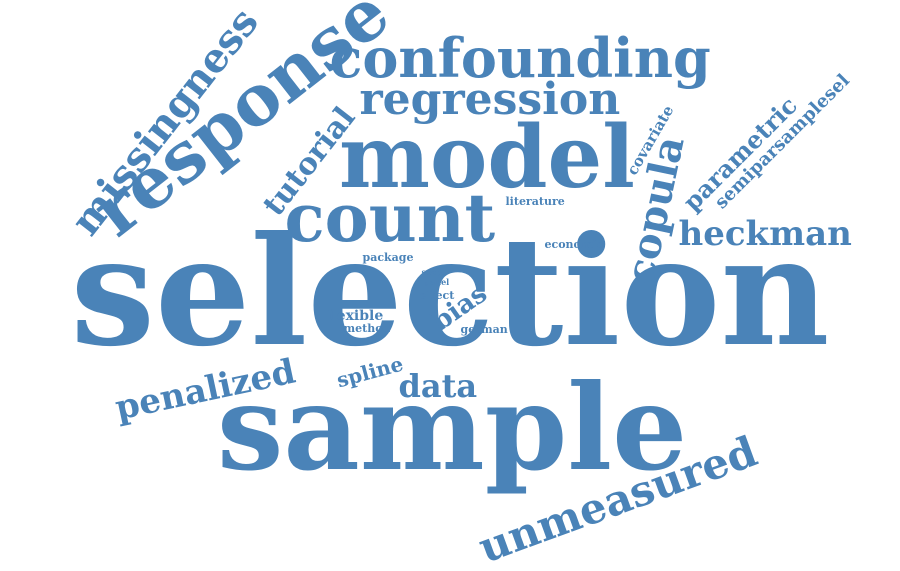 This screenshot has height=571, width=900. What do you see at coordinates (390, 218) in the screenshot?
I see `word-count: count` at bounding box center [390, 218].